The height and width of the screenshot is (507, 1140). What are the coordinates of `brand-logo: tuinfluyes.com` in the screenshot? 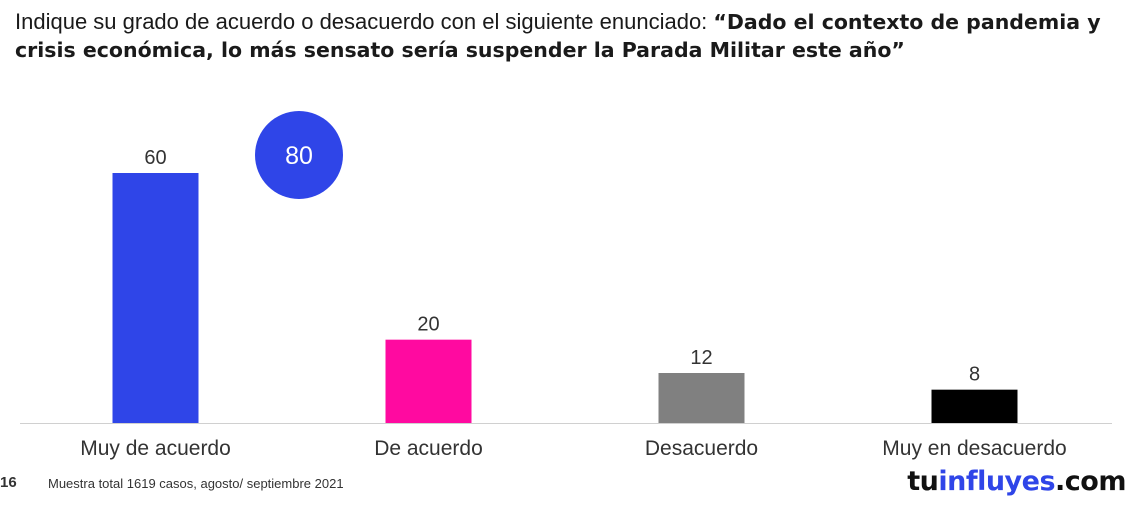 It's located at (1016, 481).